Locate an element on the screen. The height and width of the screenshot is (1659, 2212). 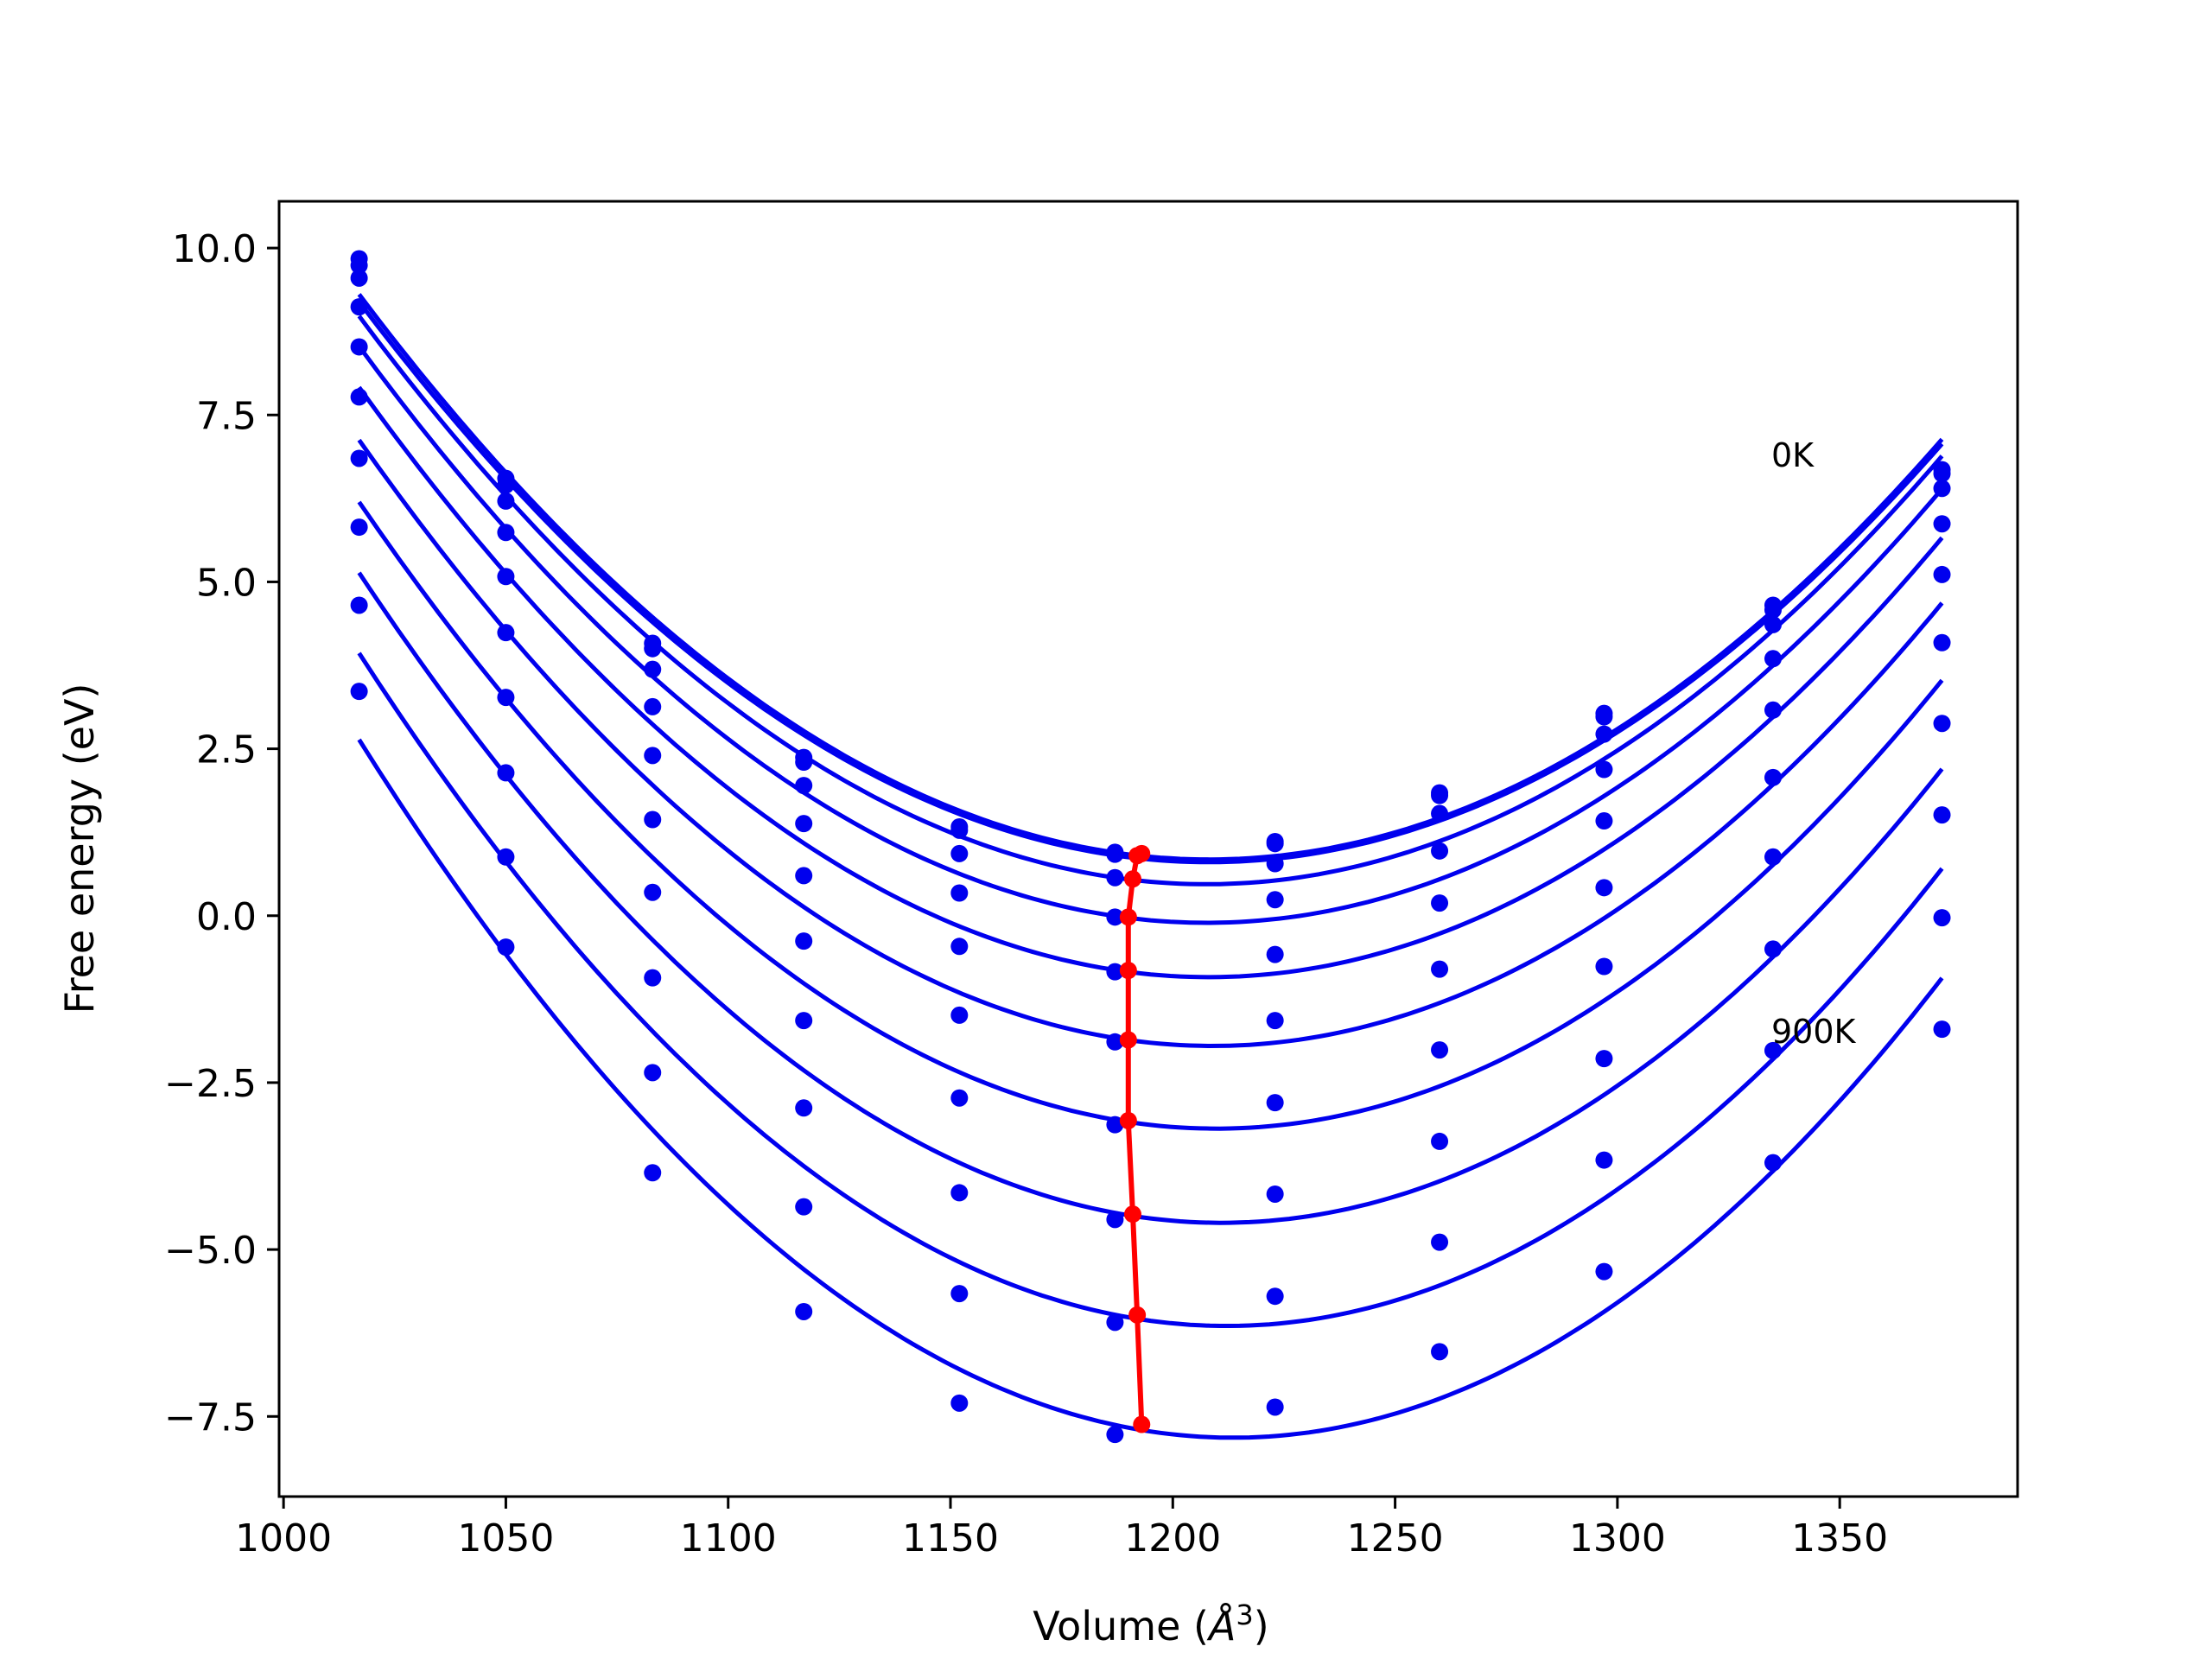
annotation-0k: 0K is located at coordinates (1793, 455).